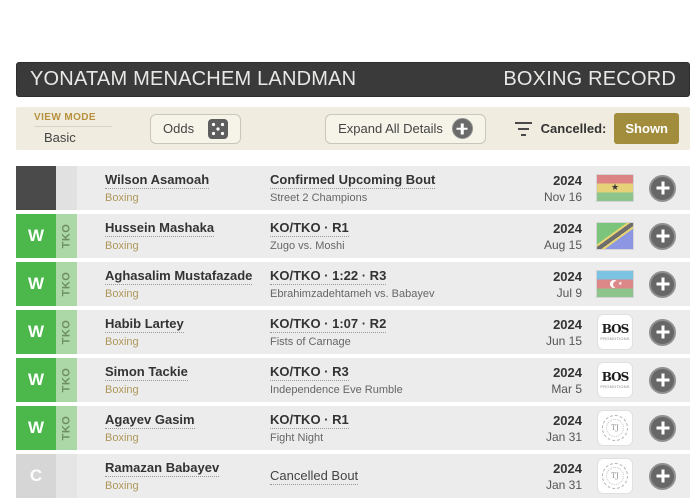 This screenshot has width=700, height=504. I want to click on view-mode-selector: Basic, so click(60, 137).